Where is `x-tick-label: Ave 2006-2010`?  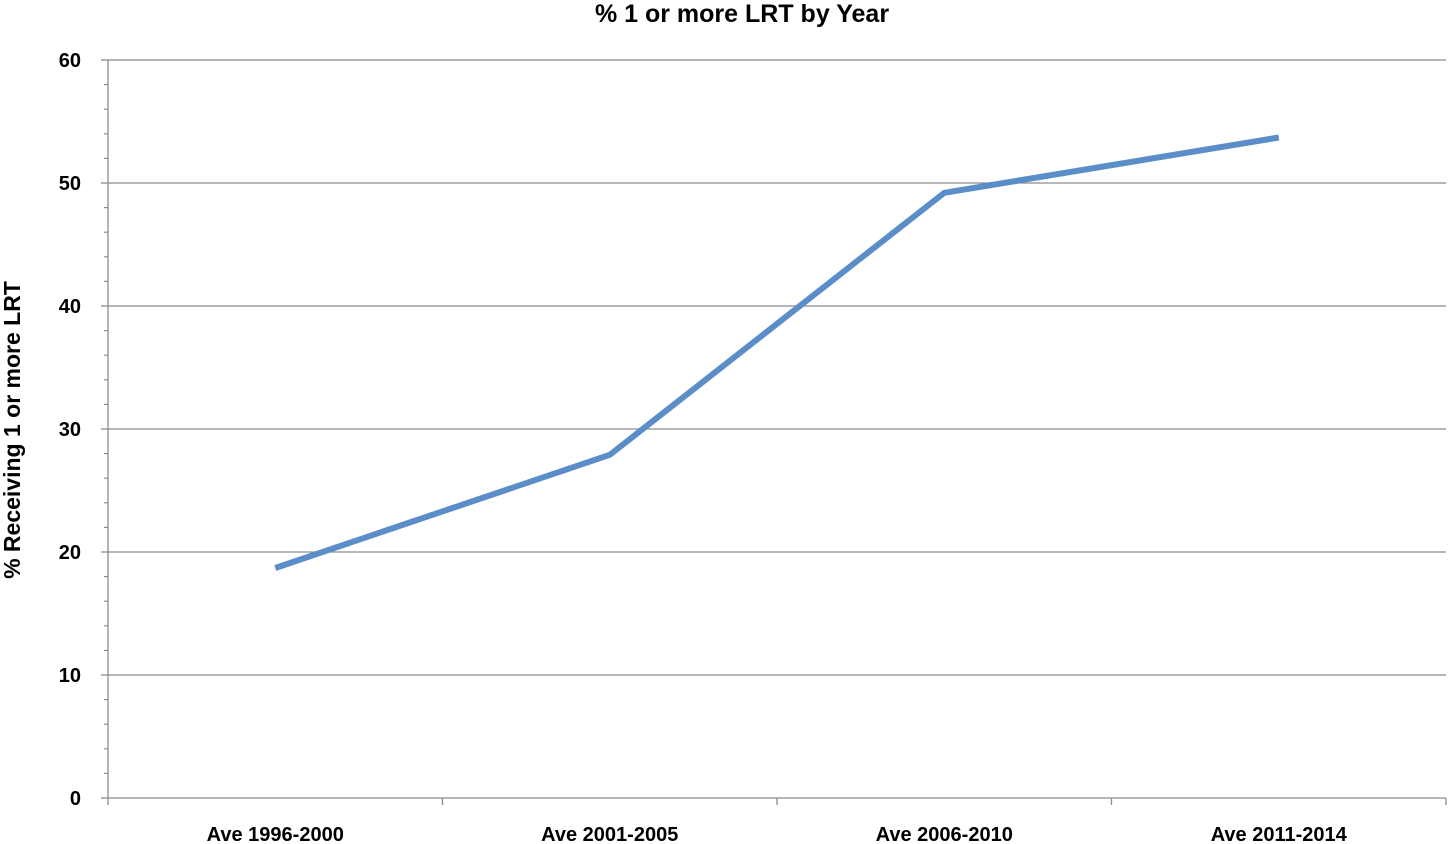
x-tick-label: Ave 2006-2010 is located at coordinates (944, 834).